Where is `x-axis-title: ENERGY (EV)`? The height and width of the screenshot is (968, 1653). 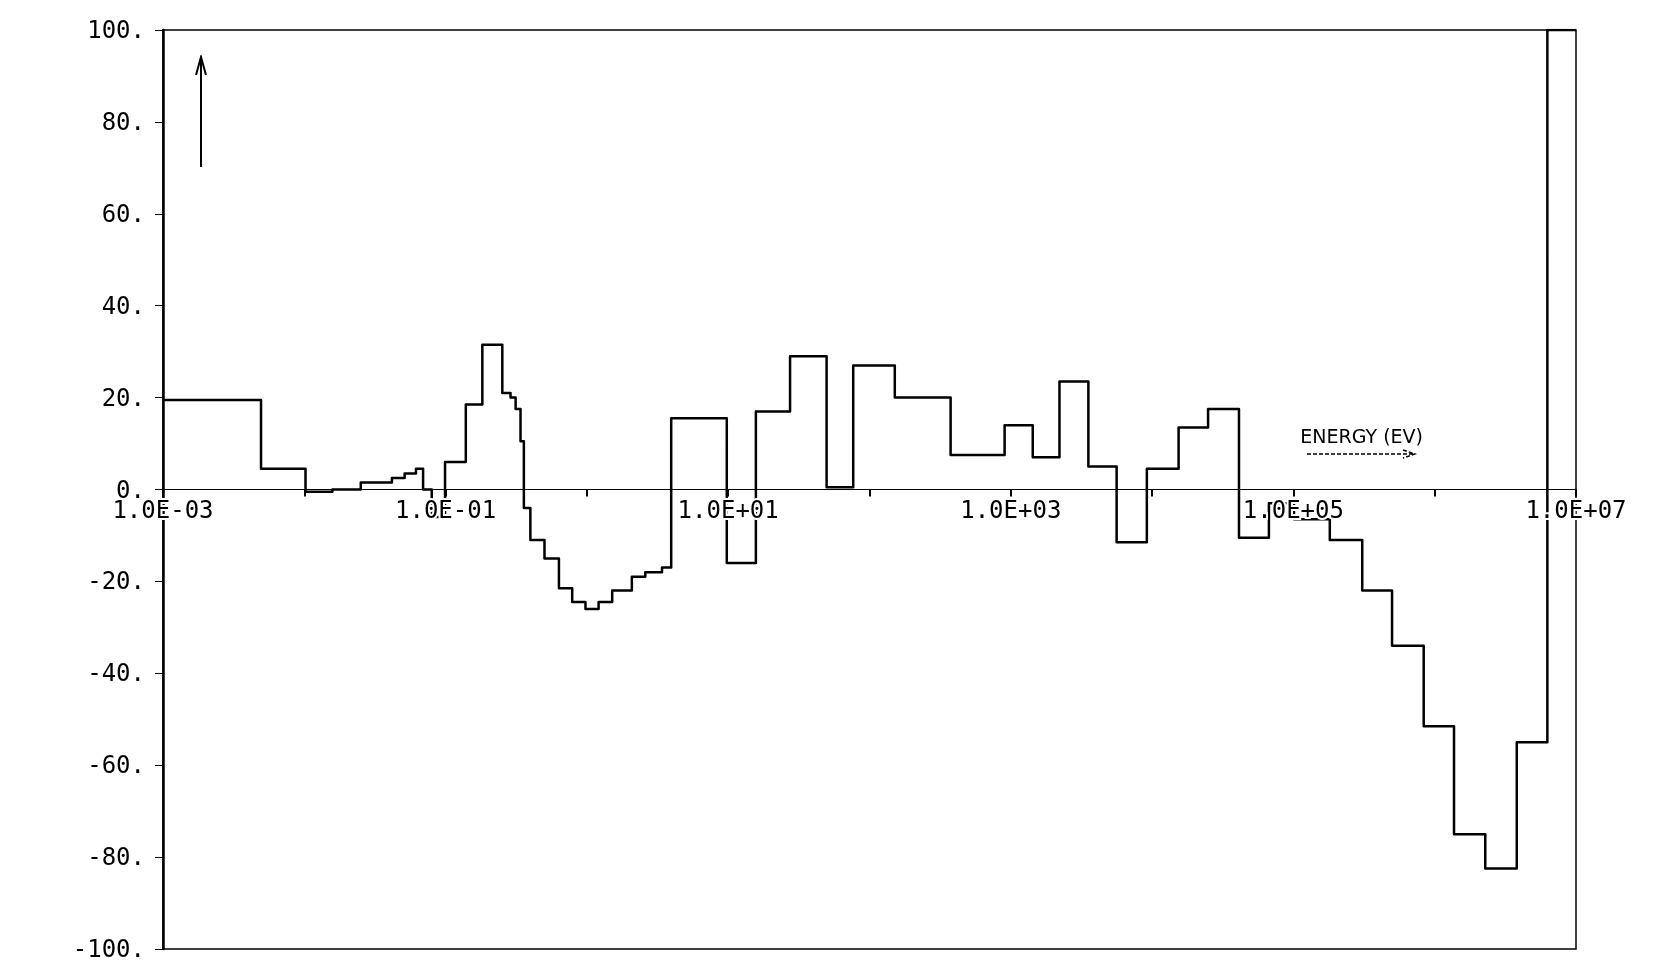 x-axis-title: ENERGY (EV) is located at coordinates (1361, 436).